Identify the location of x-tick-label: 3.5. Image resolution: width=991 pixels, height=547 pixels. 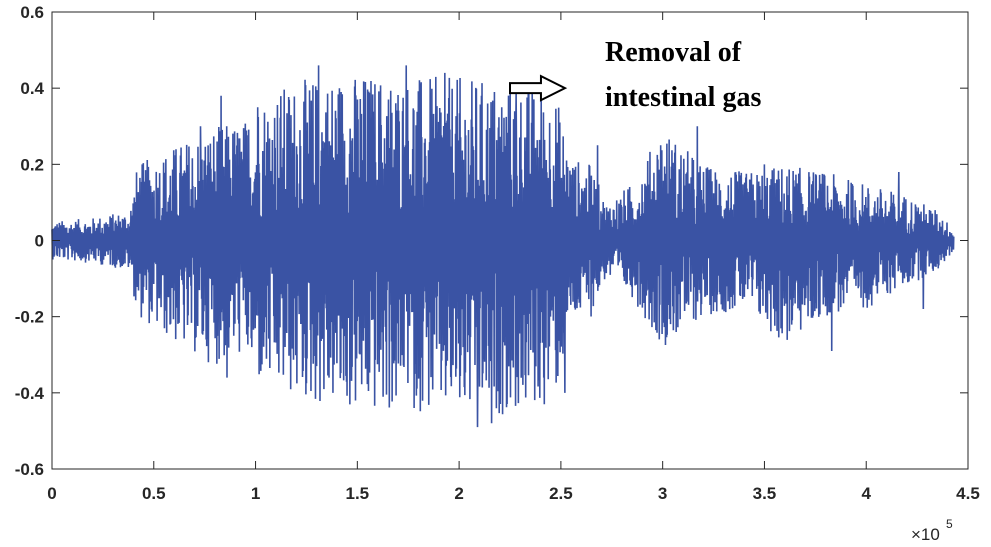
(765, 493).